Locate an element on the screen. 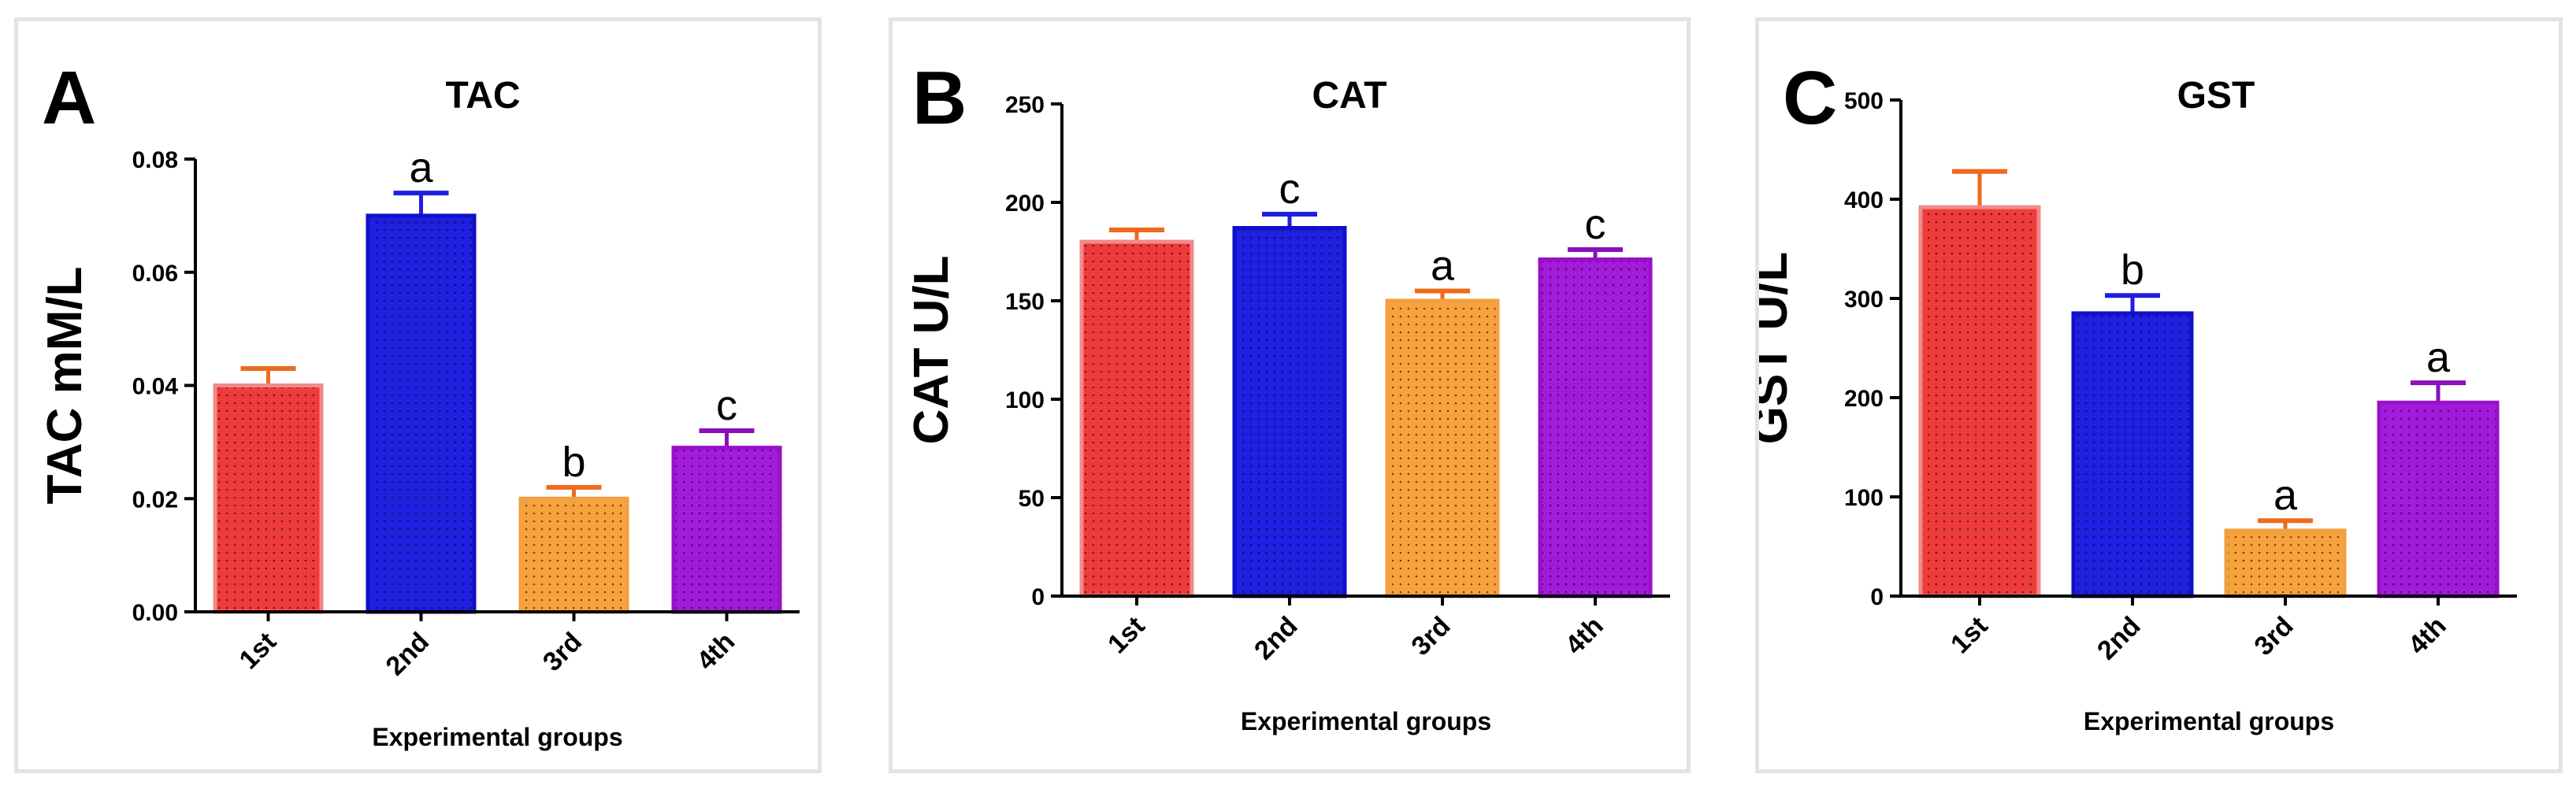  y-tick-label: 400 is located at coordinates (1864, 200).